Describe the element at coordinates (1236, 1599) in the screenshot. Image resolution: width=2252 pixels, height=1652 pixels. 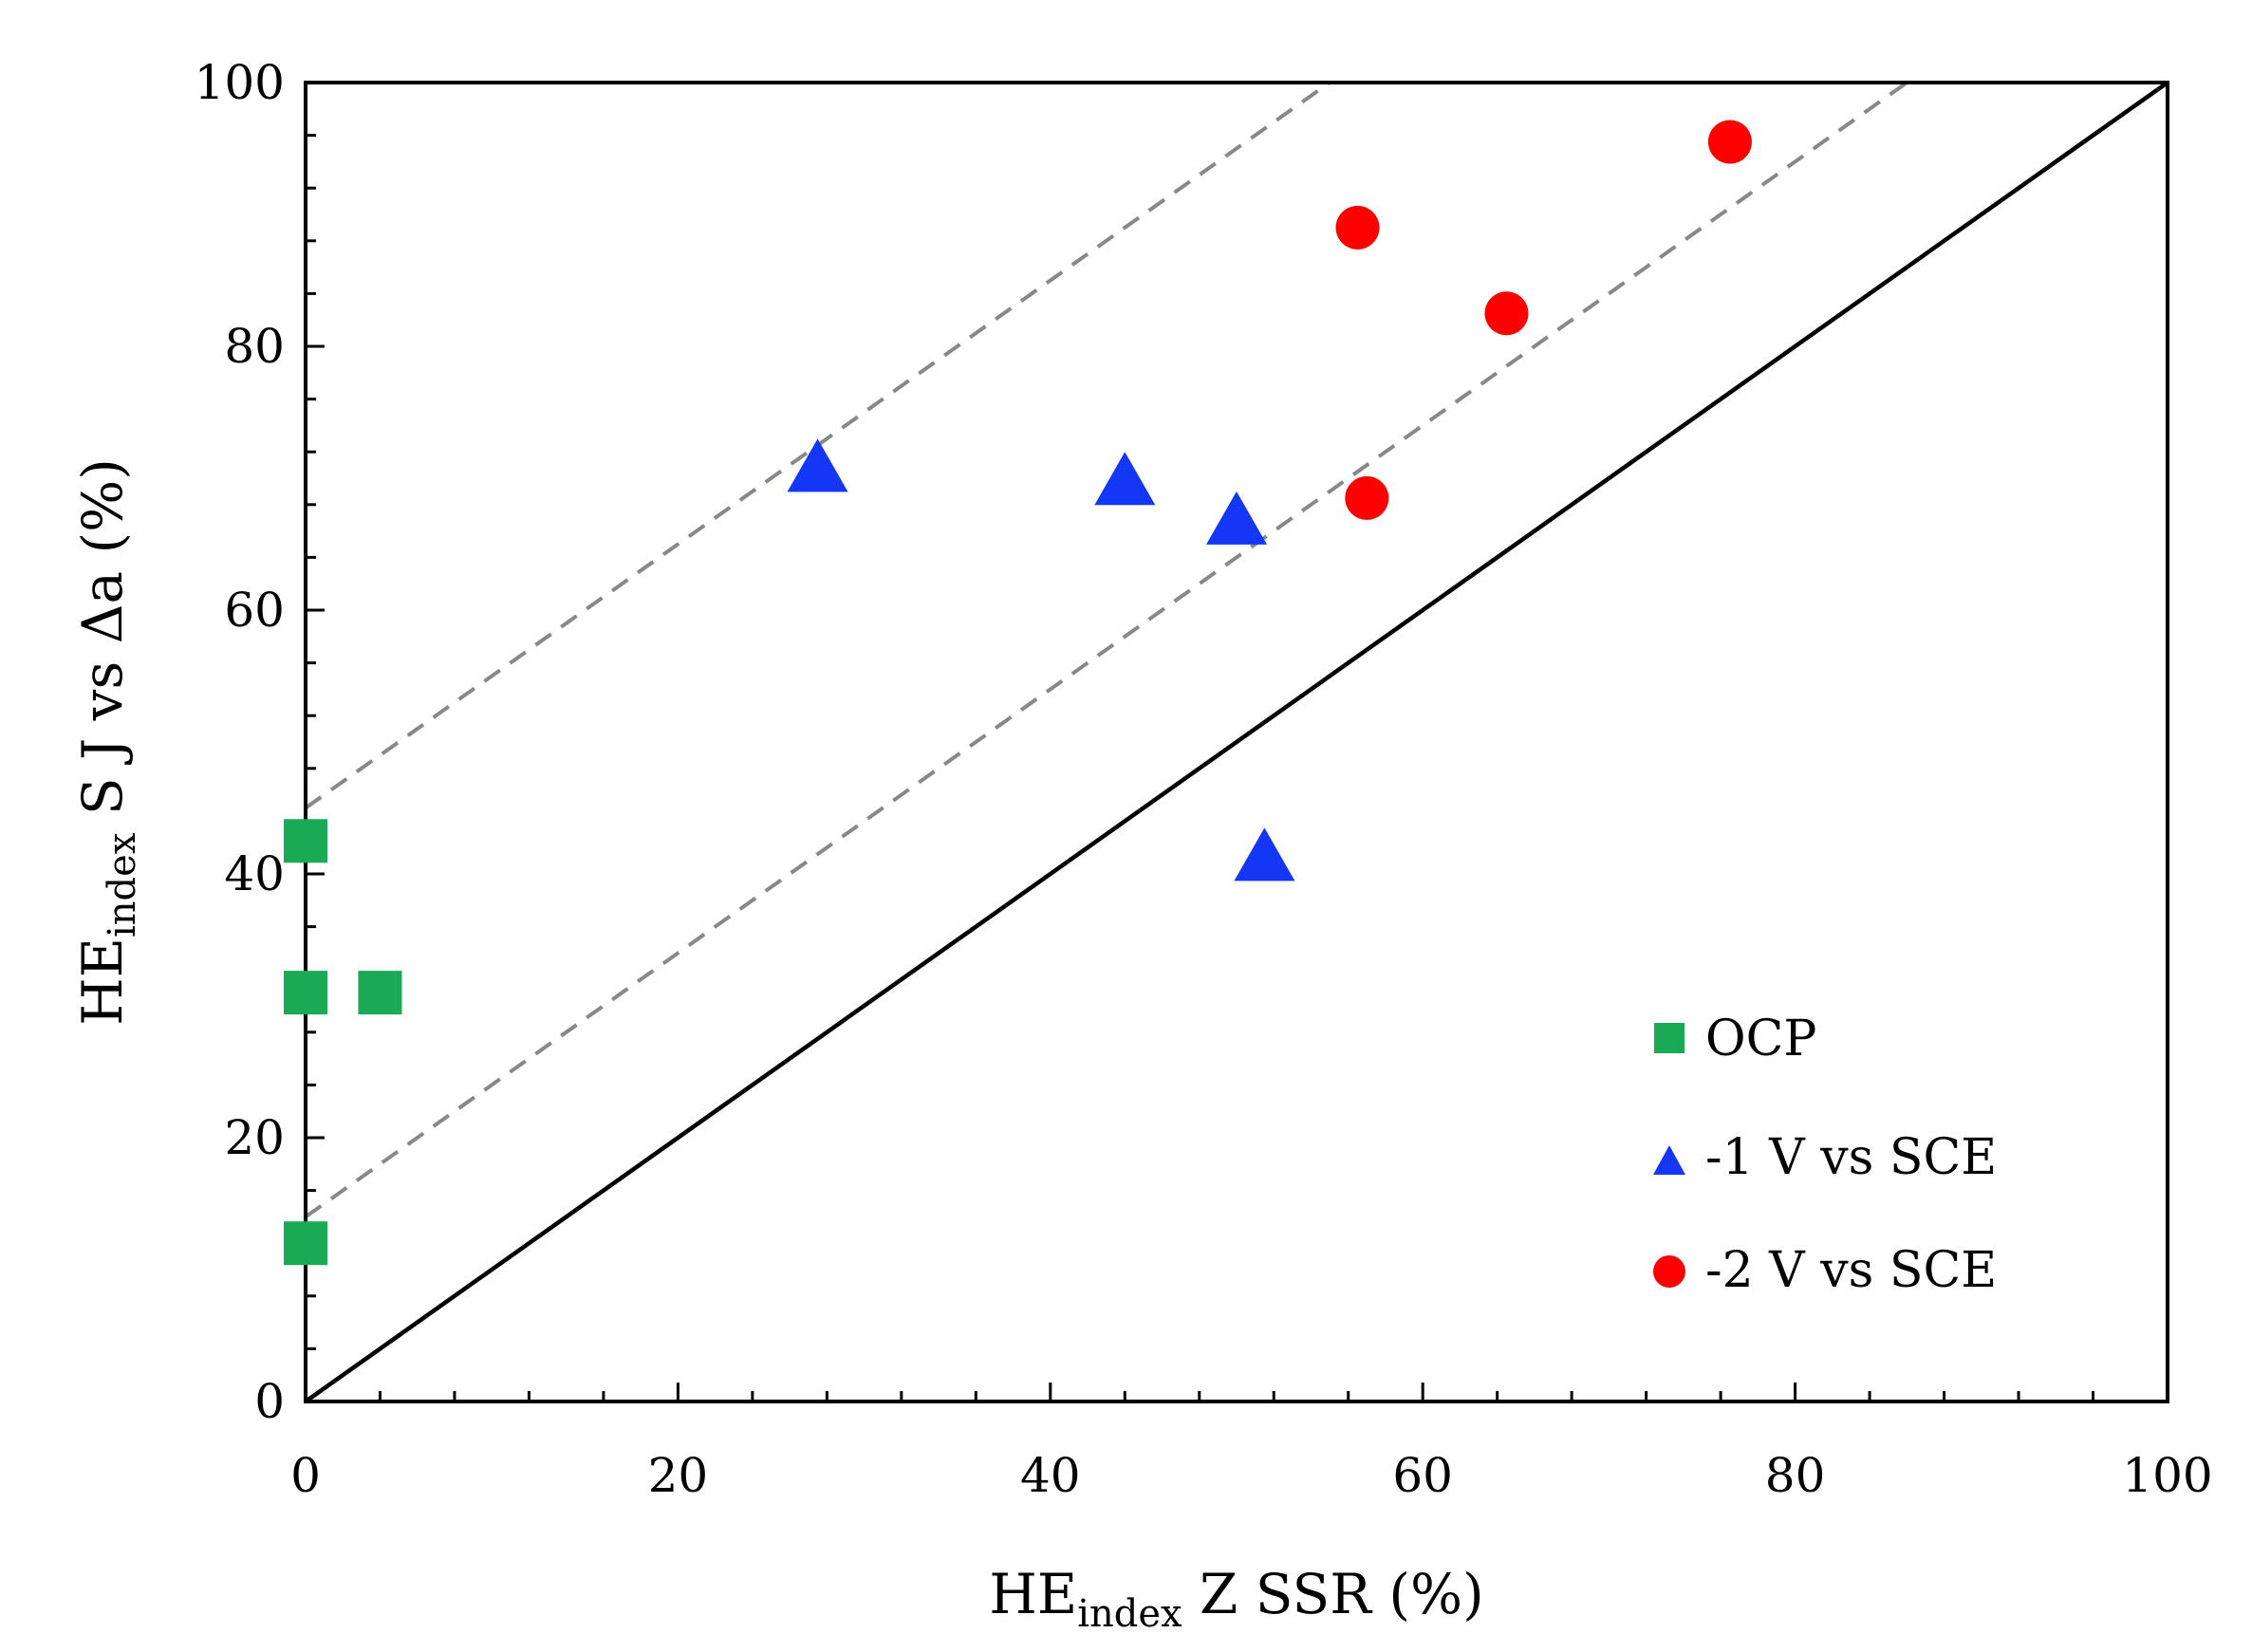
I see `x-axis-title: HEindex Z SSR (%)` at that location.